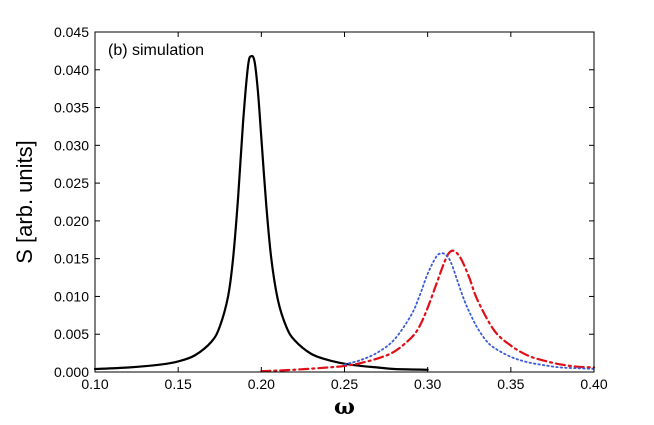 The height and width of the screenshot is (425, 654). I want to click on y-tick-label: 0.015, so click(71, 259).